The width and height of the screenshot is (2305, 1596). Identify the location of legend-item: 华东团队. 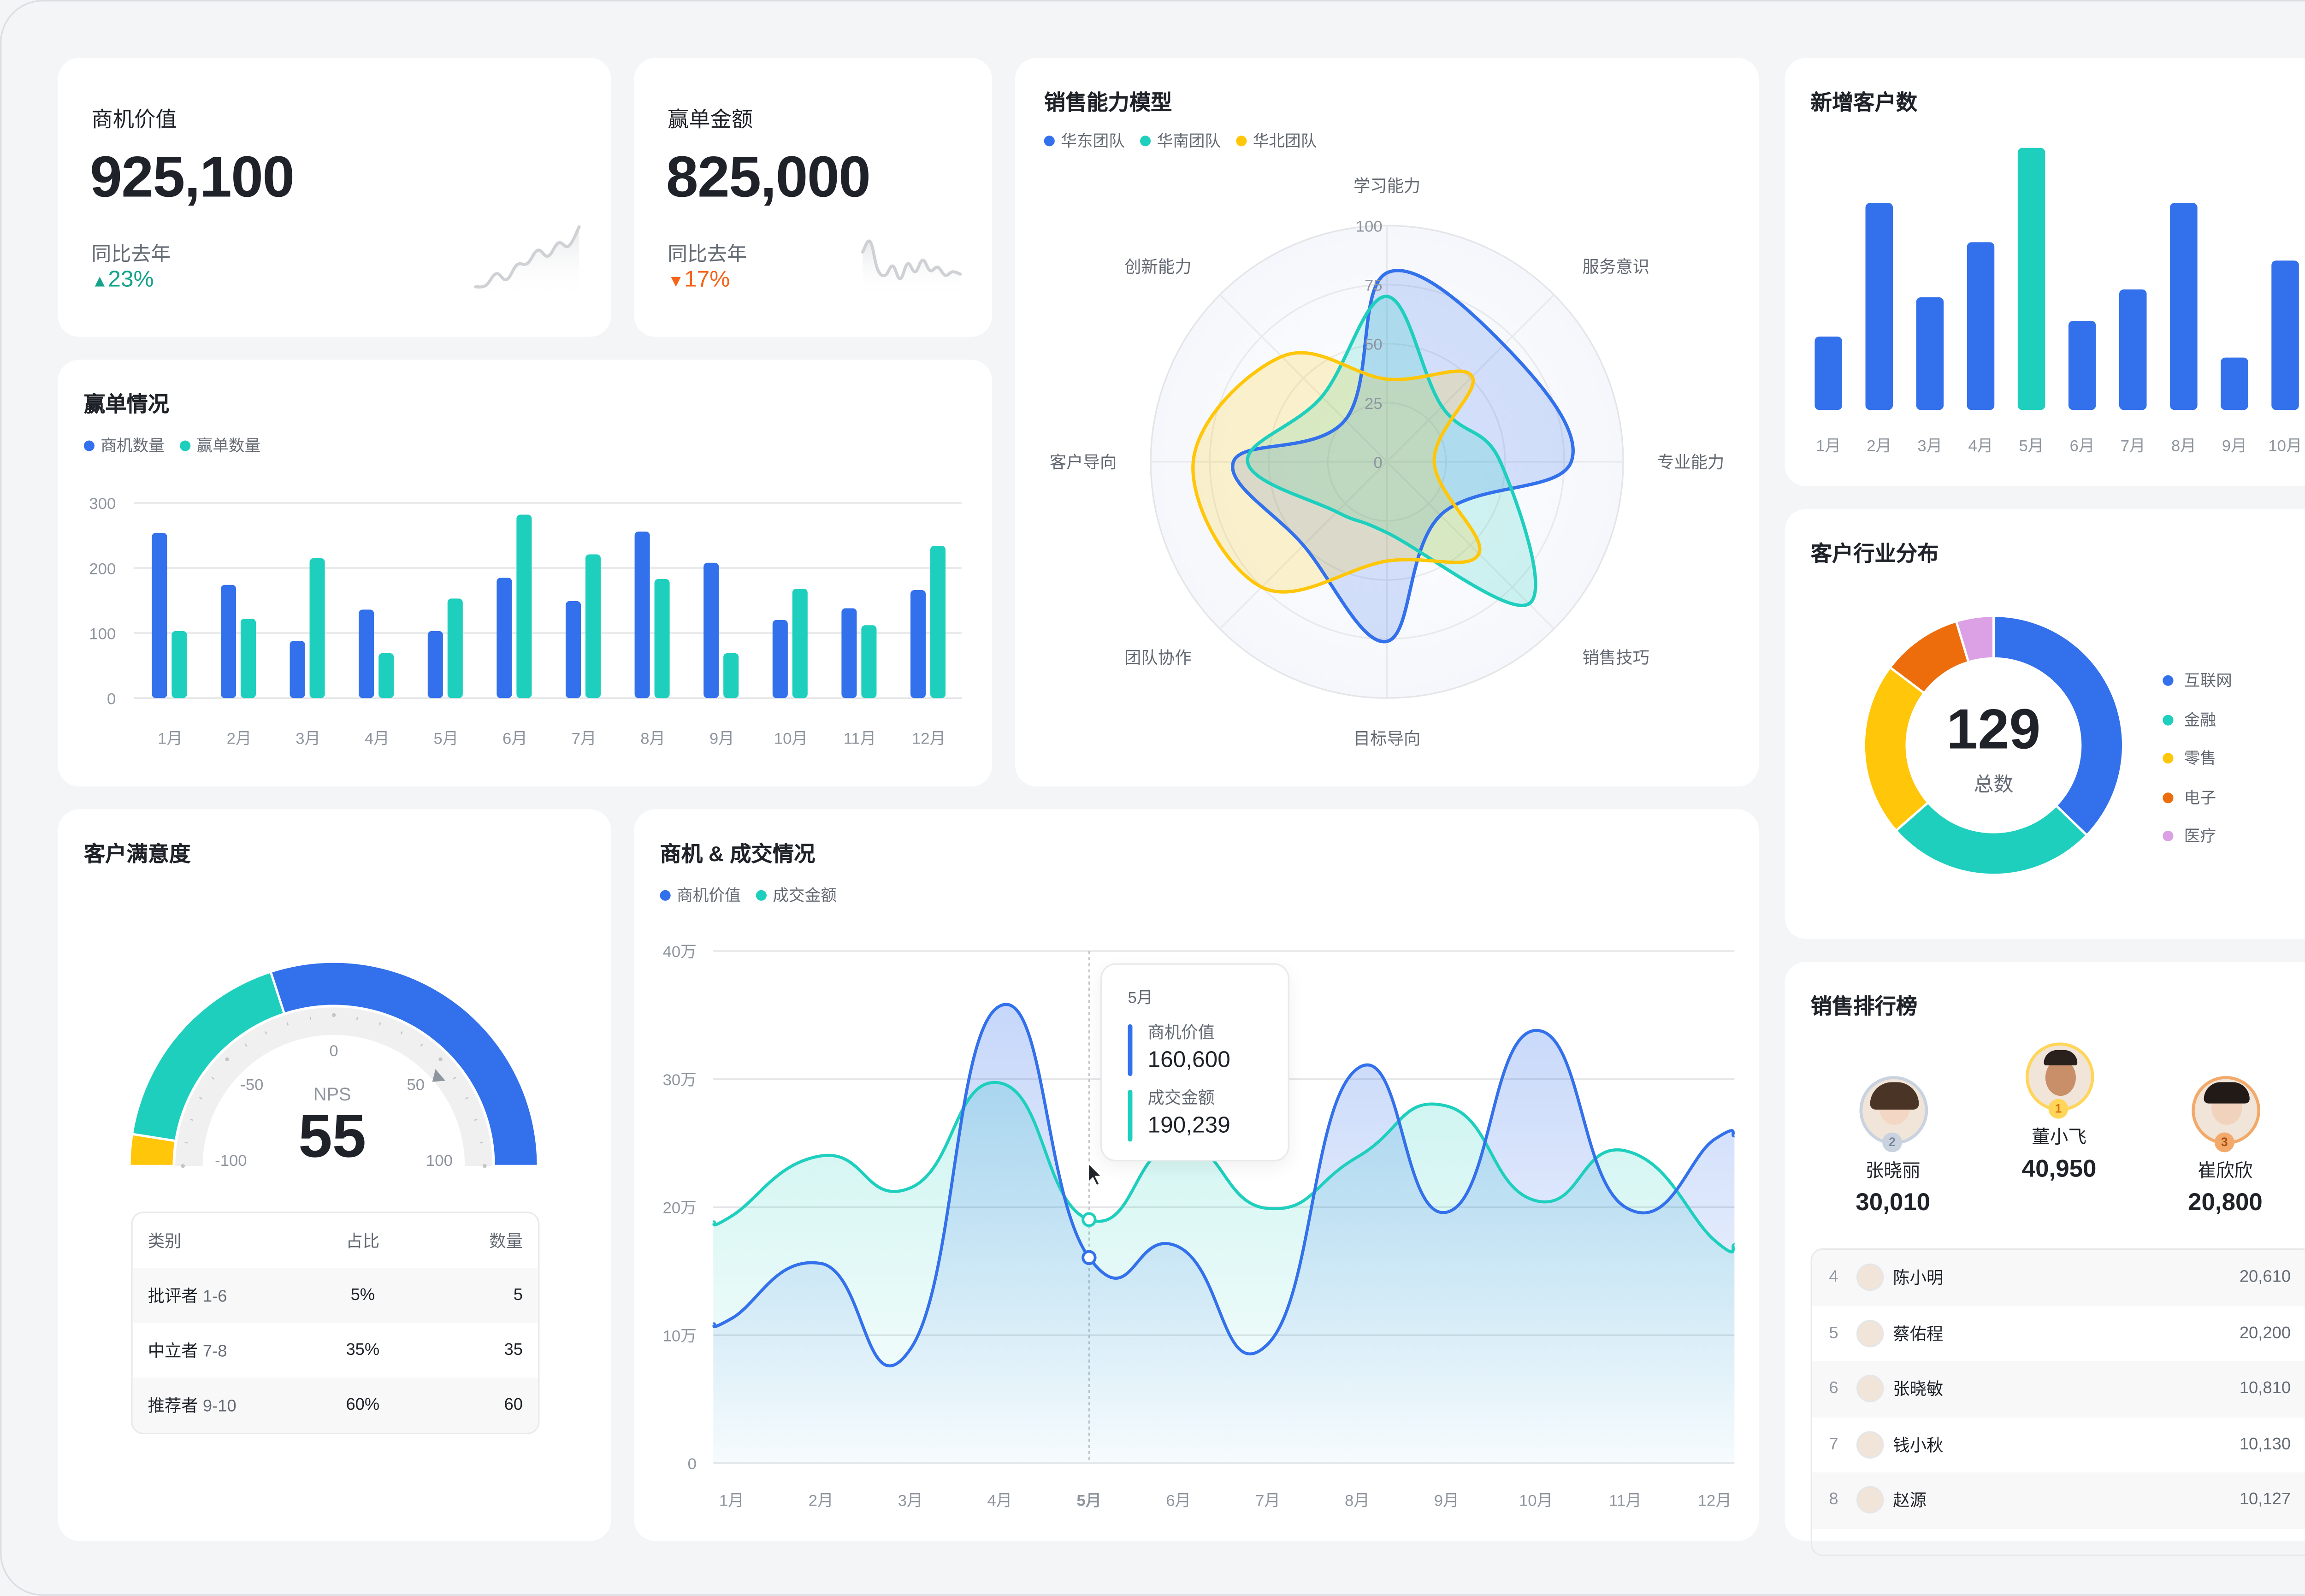
(1085, 141).